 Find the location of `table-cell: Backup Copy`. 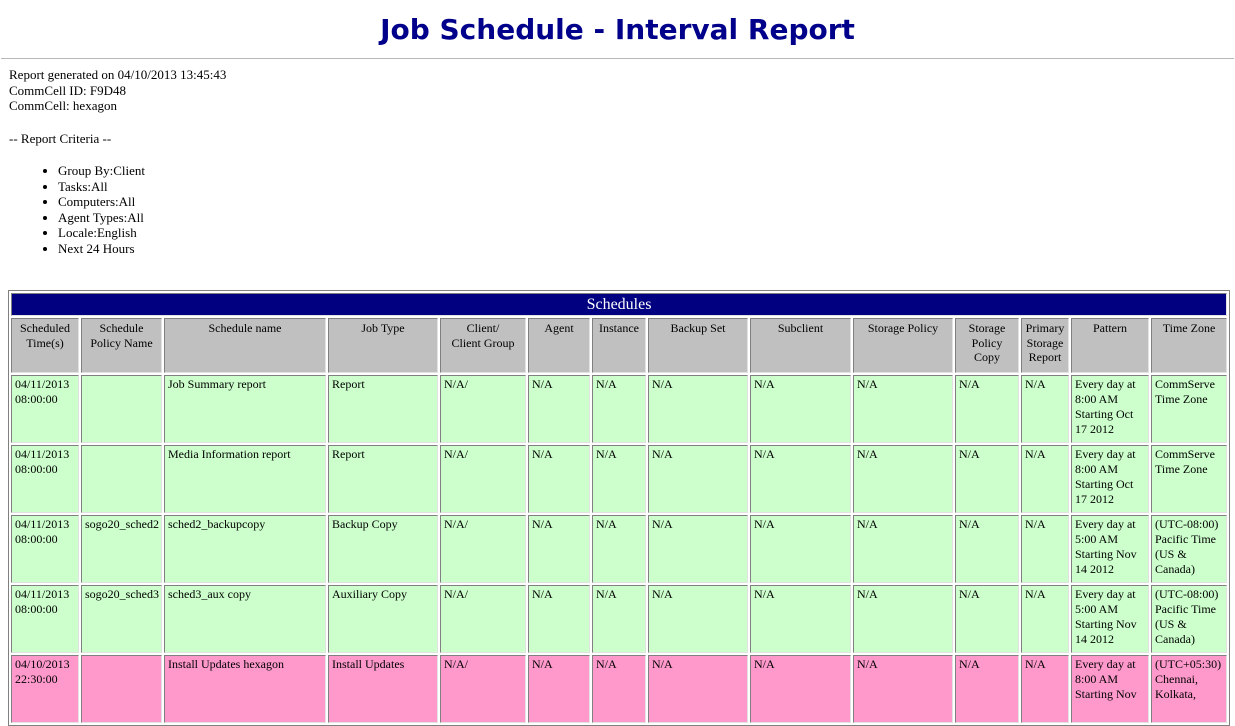

table-cell: Backup Copy is located at coordinates (383, 549).